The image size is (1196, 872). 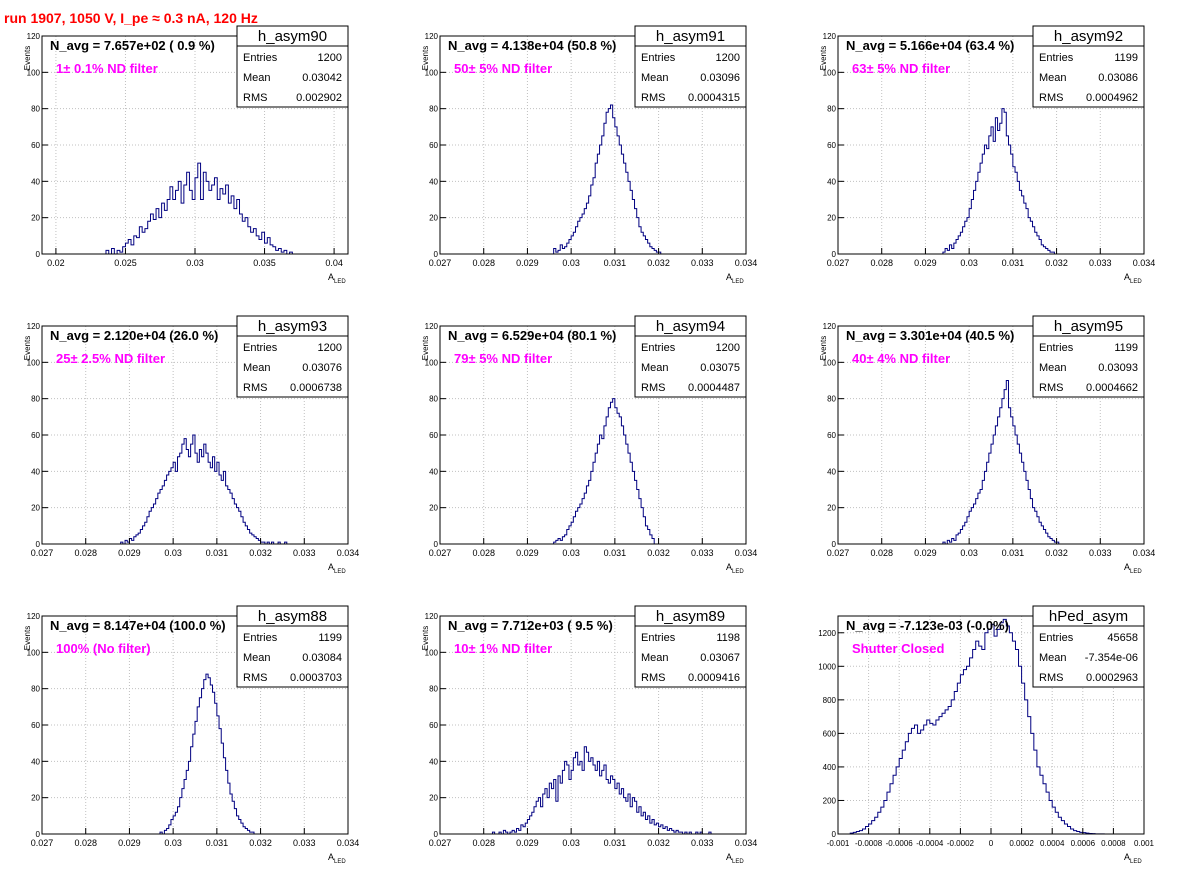 What do you see at coordinates (900, 843) in the screenshot?
I see `x-tick-label: -0.0006` at bounding box center [900, 843].